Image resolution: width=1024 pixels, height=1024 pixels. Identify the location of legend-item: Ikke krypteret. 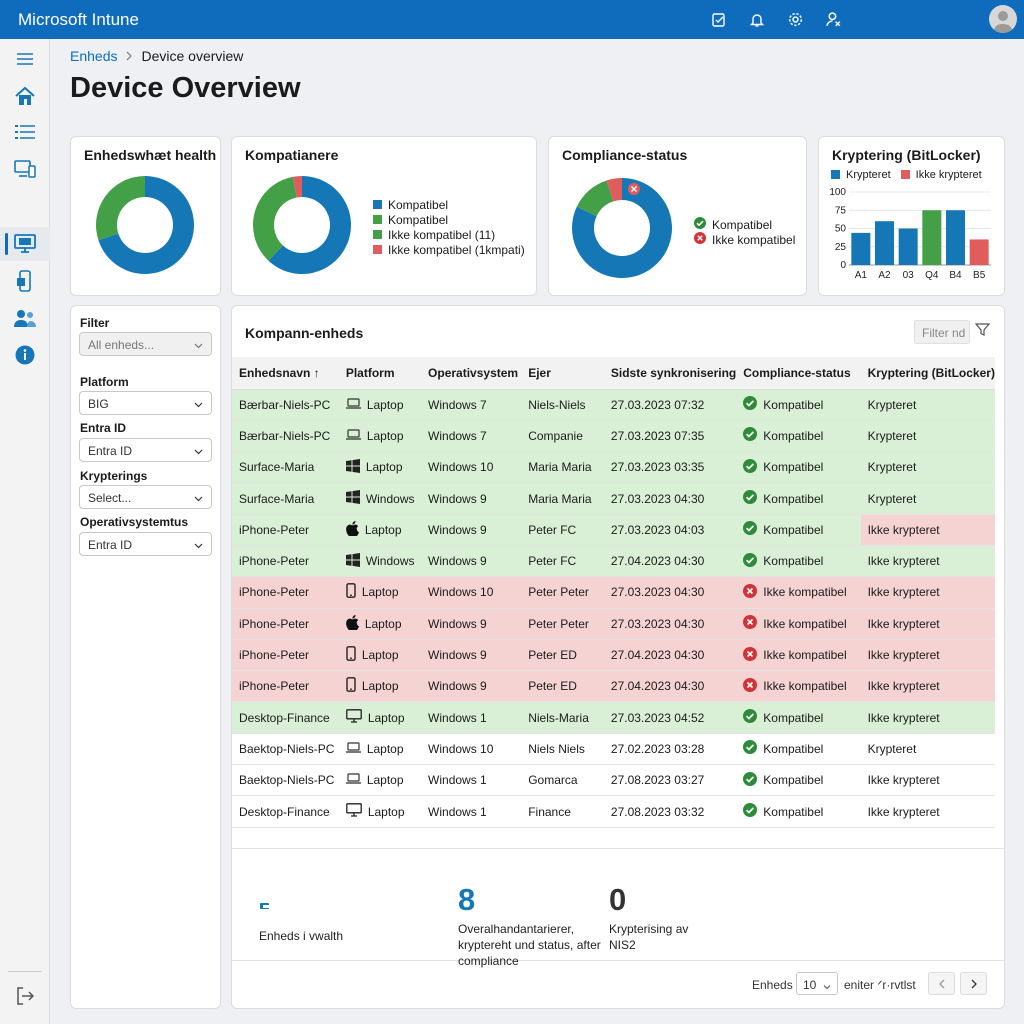
(941, 174).